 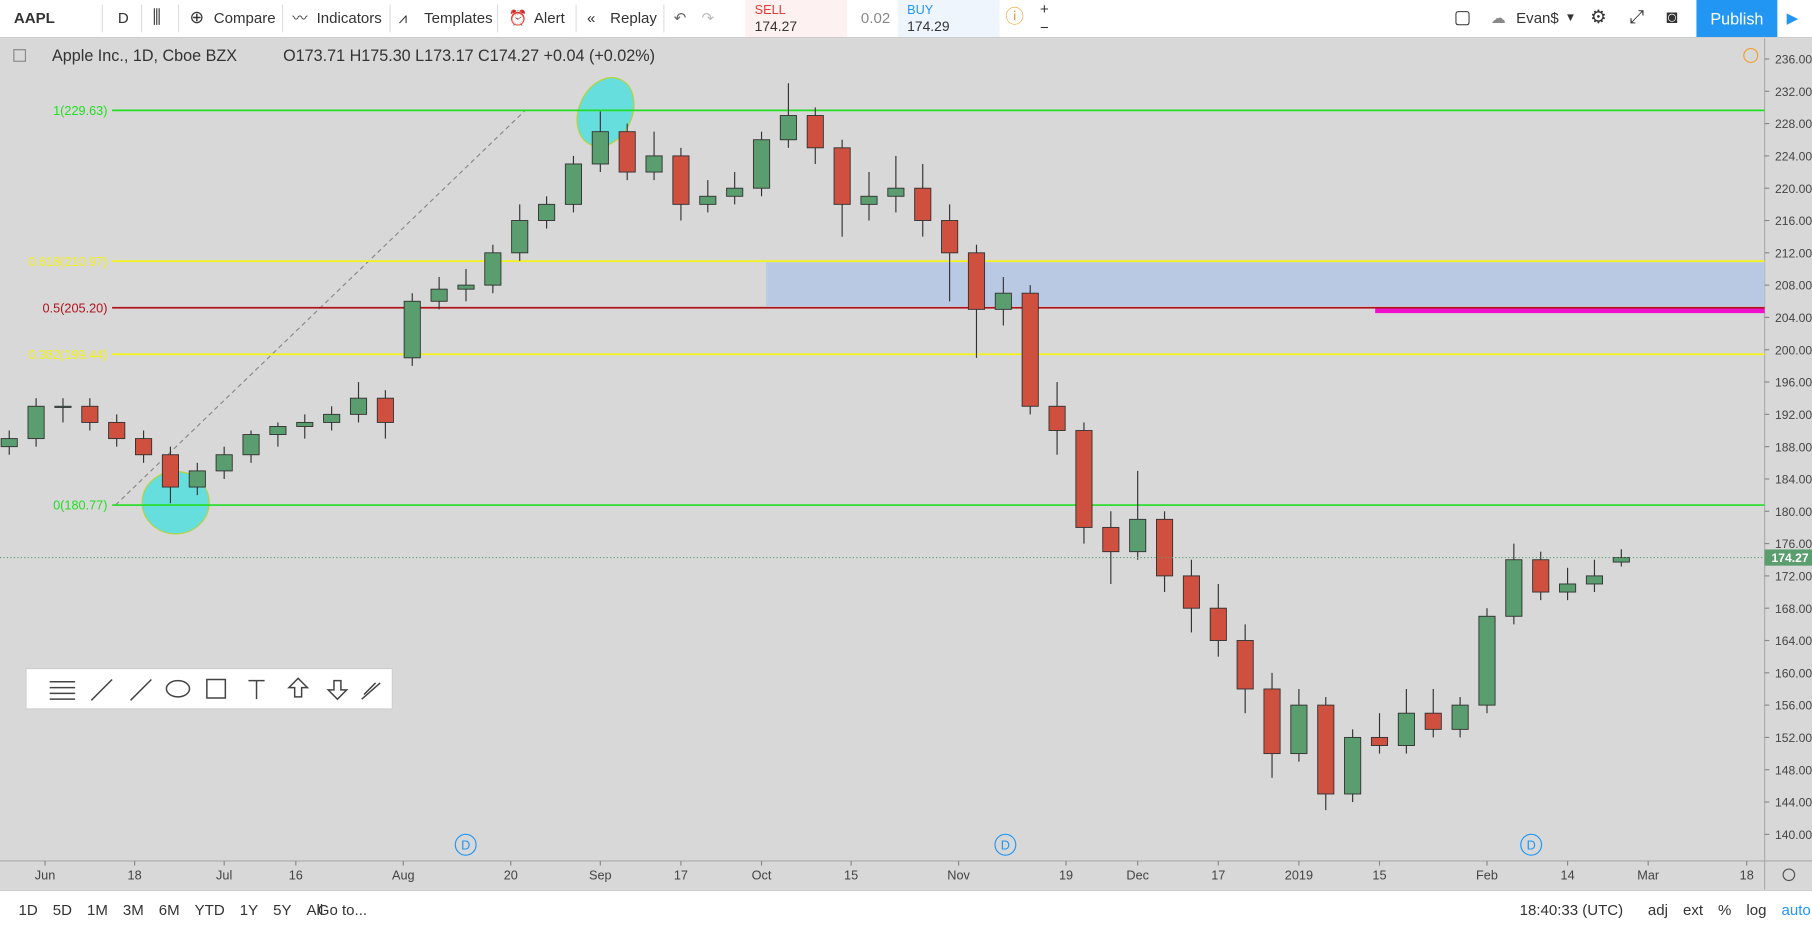 What do you see at coordinates (1044, 18) in the screenshot?
I see `zoom-buttons: + −` at bounding box center [1044, 18].